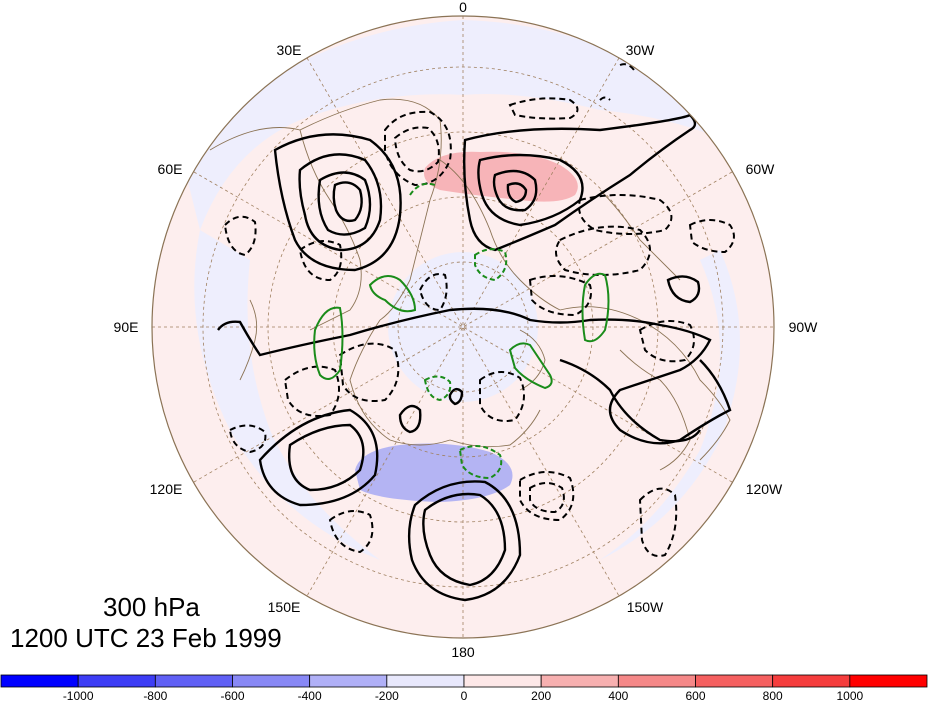  What do you see at coordinates (764, 489) in the screenshot?
I see `lon-label-120w: 120W` at bounding box center [764, 489].